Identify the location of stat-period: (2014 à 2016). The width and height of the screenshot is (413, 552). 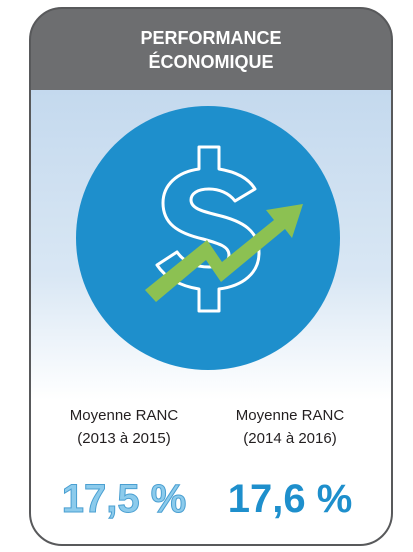
(289, 438).